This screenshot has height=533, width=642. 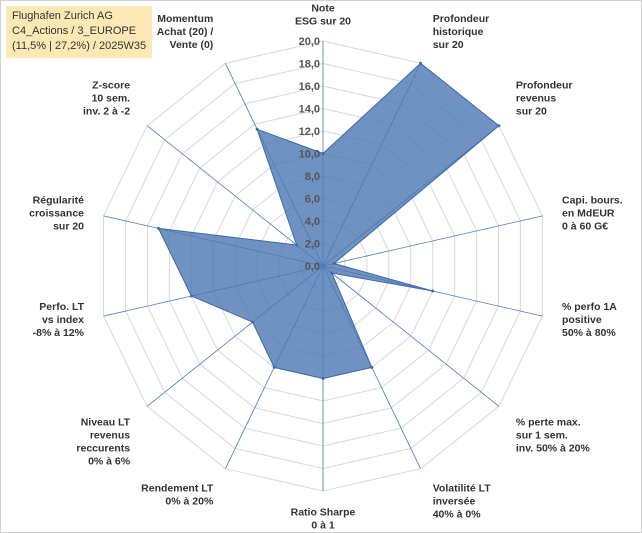 What do you see at coordinates (312, 177) in the screenshot?
I see `tick-label: 8,0` at bounding box center [312, 177].